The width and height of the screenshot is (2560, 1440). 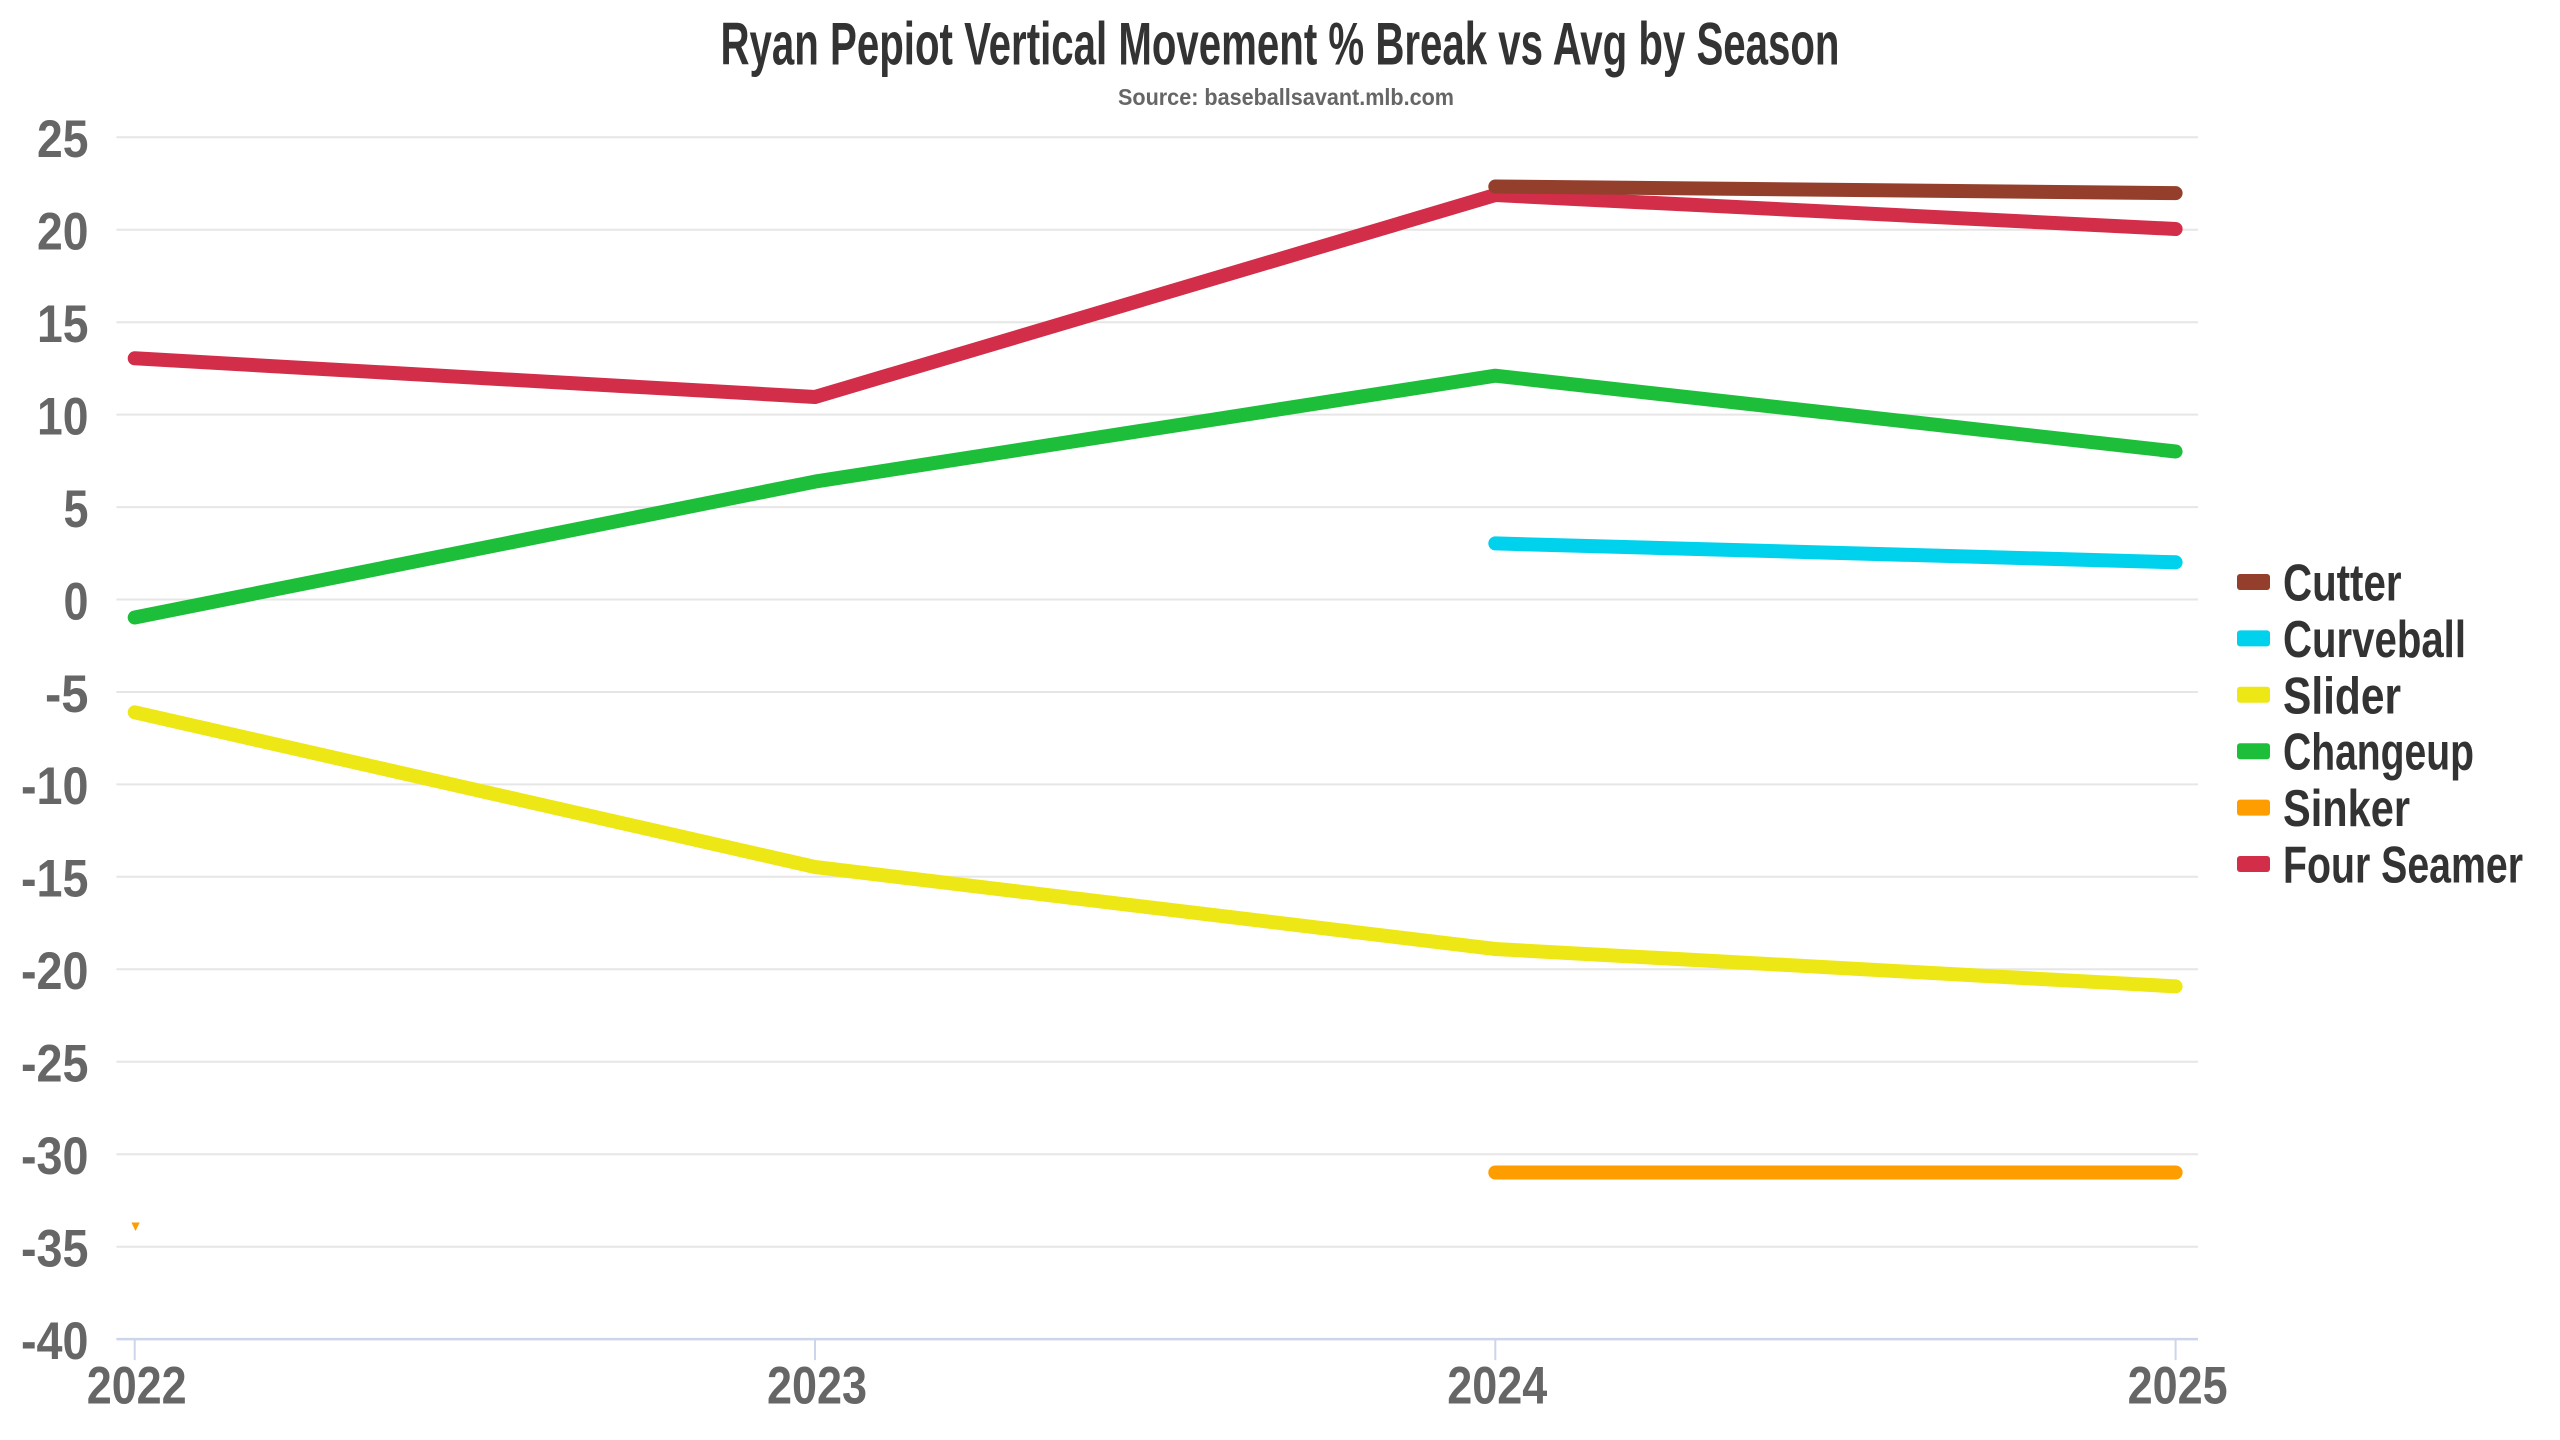 What do you see at coordinates (55, 1156) in the screenshot?
I see `svg-text: -30` at bounding box center [55, 1156].